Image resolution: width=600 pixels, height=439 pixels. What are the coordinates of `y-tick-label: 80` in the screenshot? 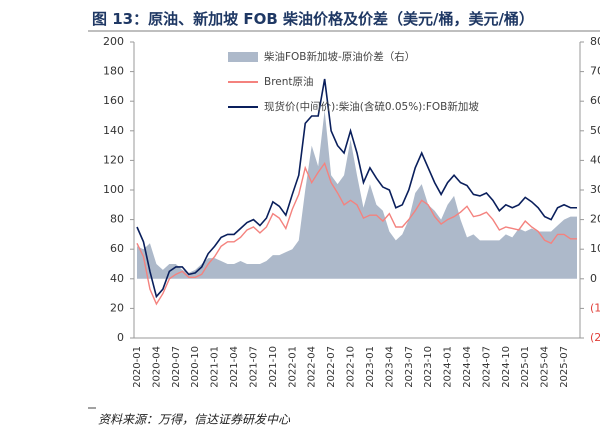 It's located at (117, 219).